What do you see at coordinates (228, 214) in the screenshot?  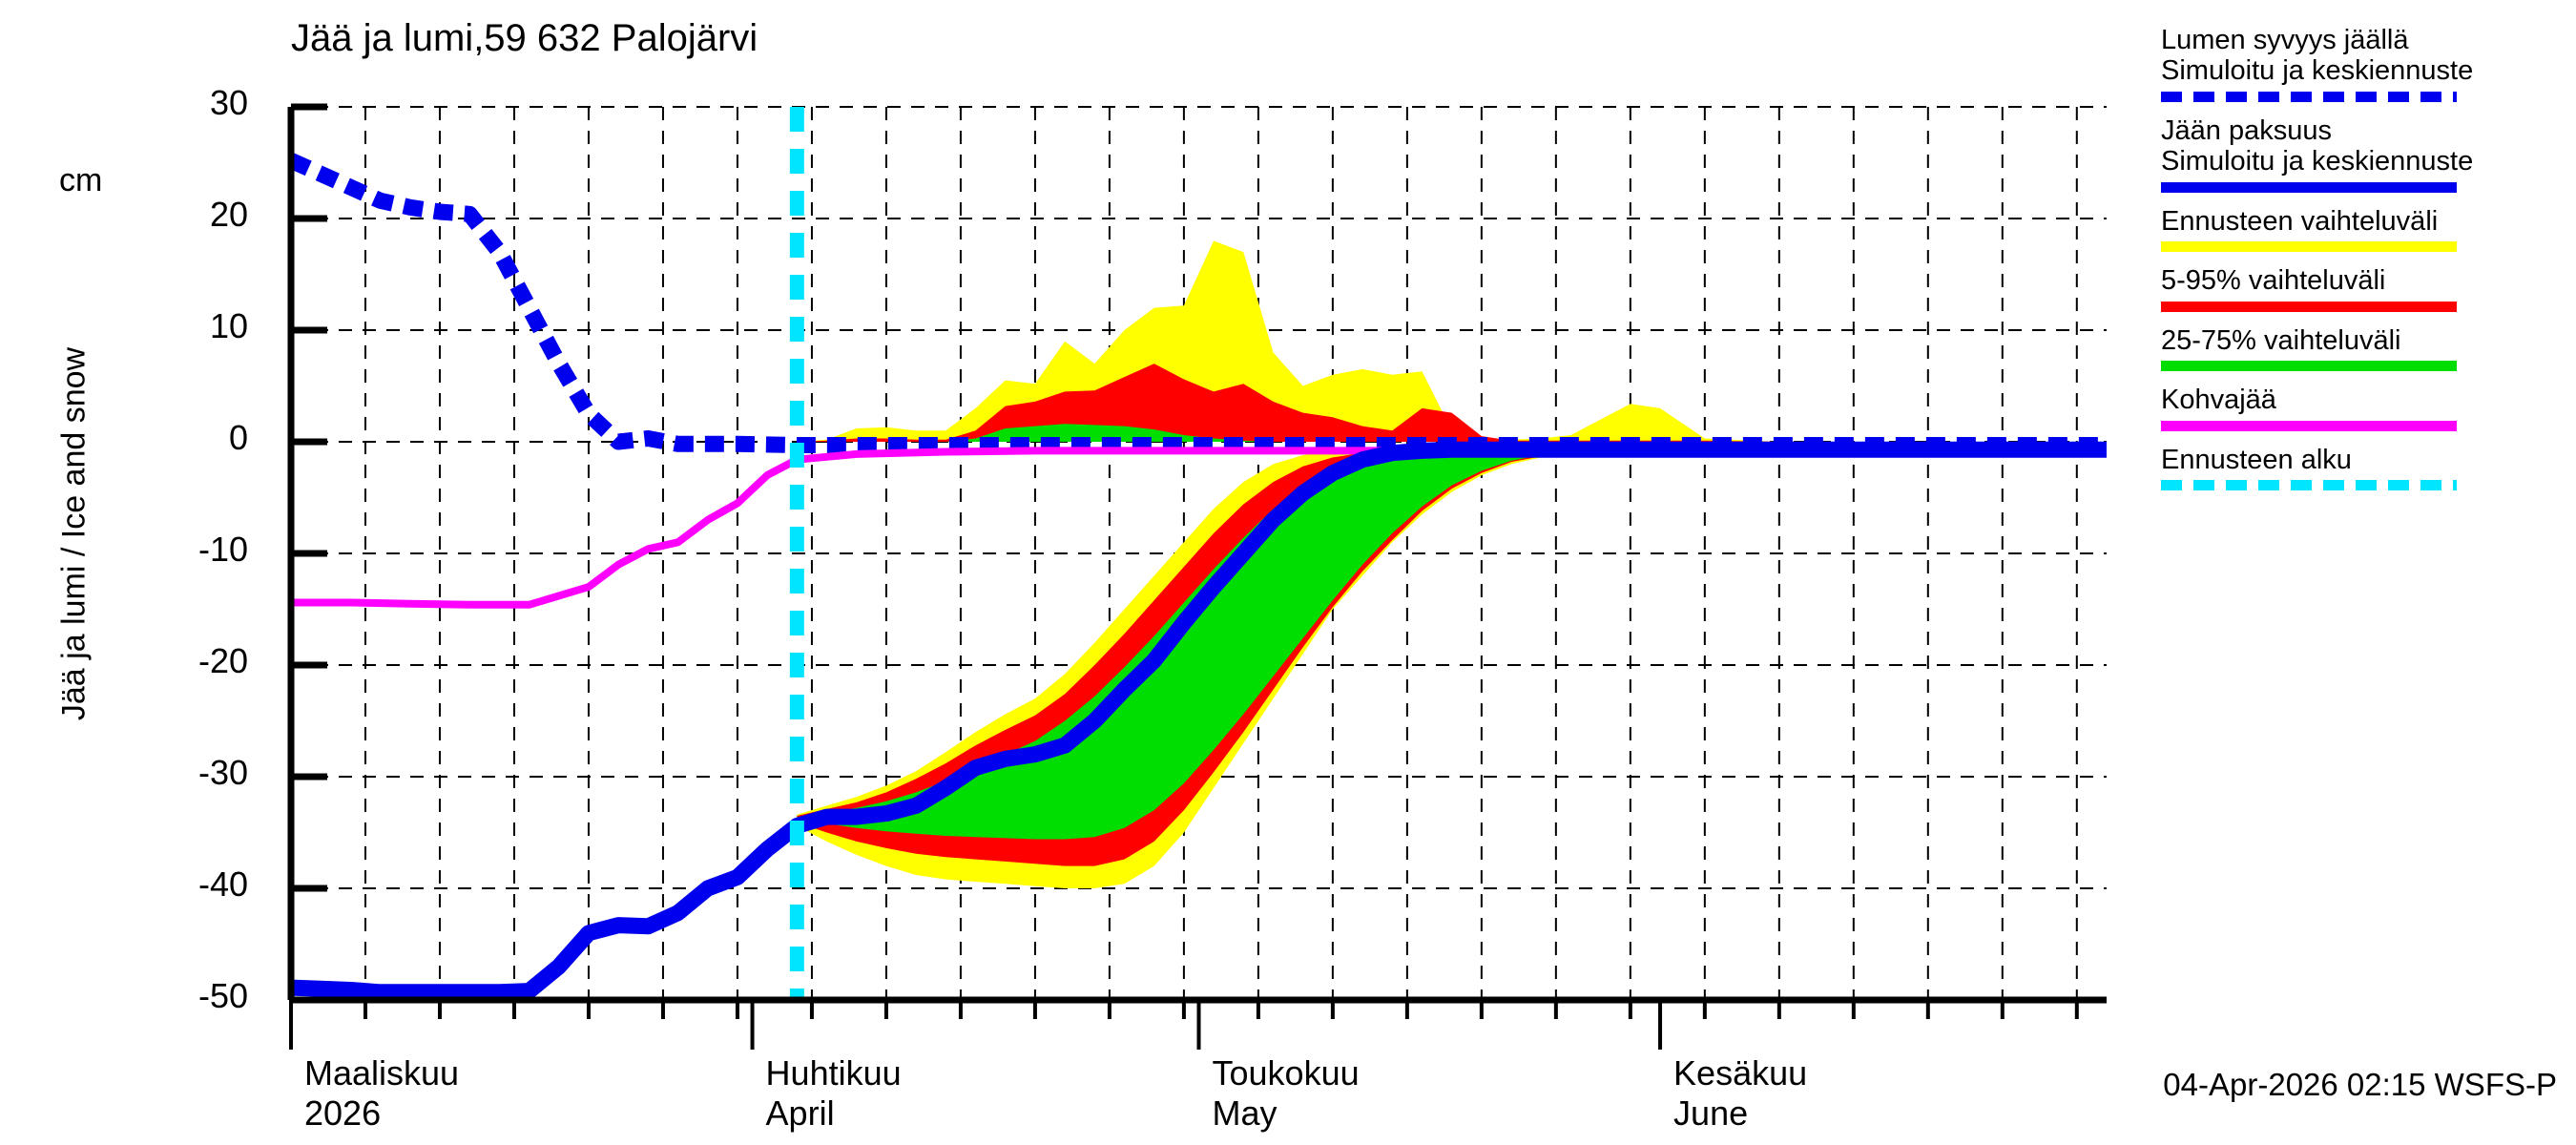 I see `y-tick-label: 20` at bounding box center [228, 214].